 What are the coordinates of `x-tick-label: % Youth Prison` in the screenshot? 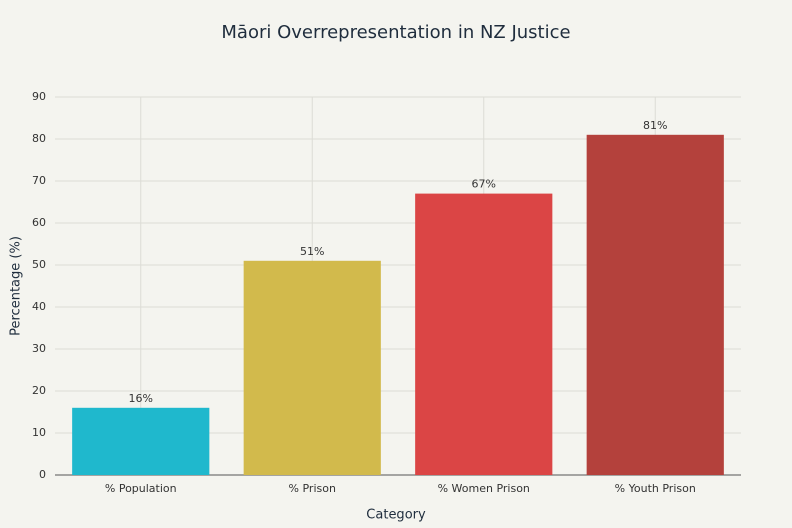 It's located at (655, 488).